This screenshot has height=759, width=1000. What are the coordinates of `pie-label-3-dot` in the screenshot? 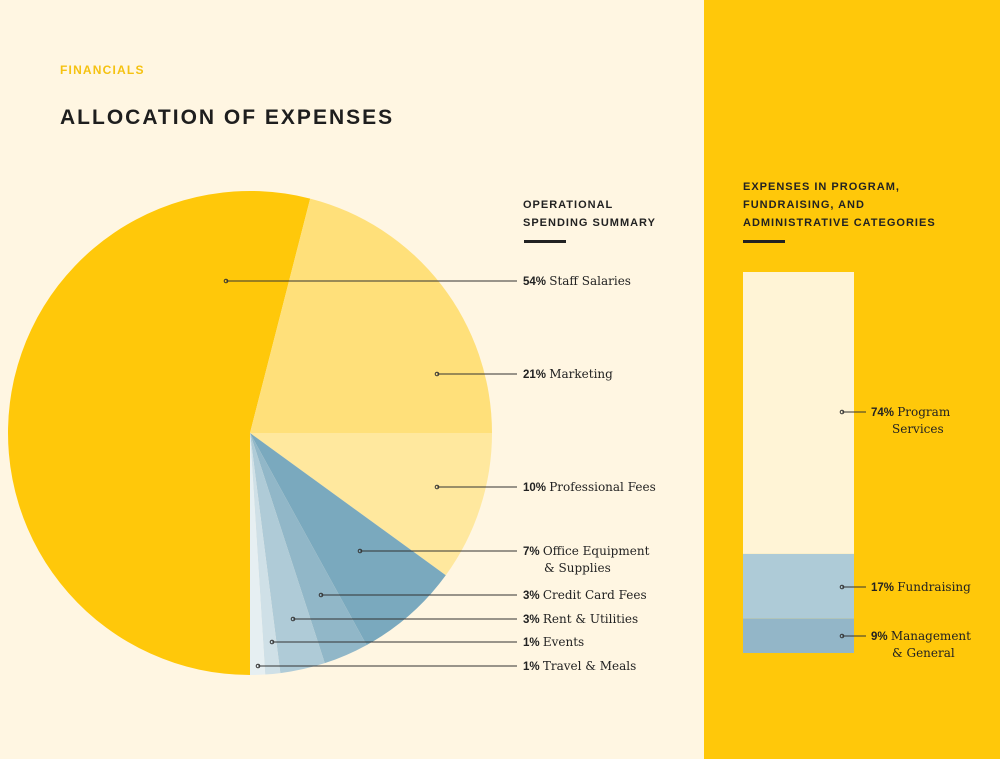 It's located at (360, 551).